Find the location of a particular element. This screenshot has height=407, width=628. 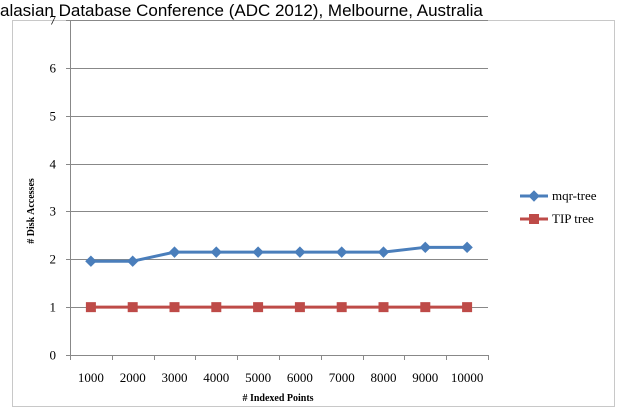

x-tick-label: 7000 is located at coordinates (342, 377).